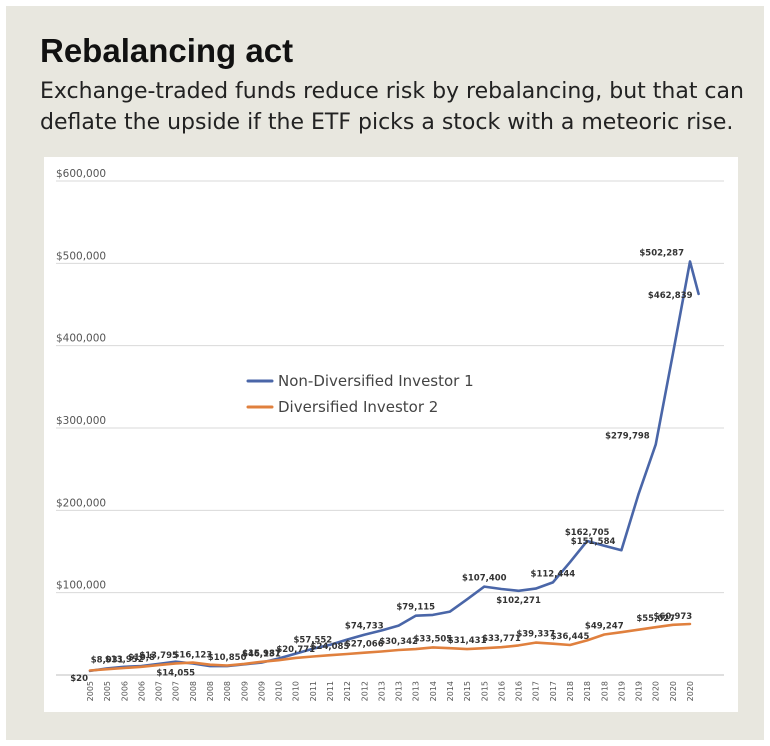 The height and width of the screenshot is (746, 770). I want to click on data-label: $46,131, so click(261, 655).